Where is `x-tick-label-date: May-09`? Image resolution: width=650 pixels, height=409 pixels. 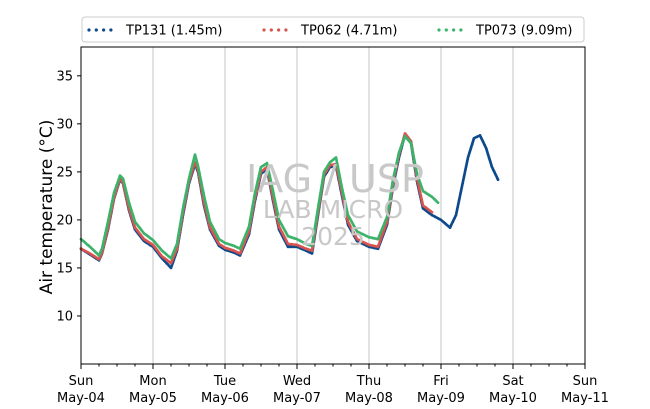
x-tick-label-date: May-09 is located at coordinates (441, 398).